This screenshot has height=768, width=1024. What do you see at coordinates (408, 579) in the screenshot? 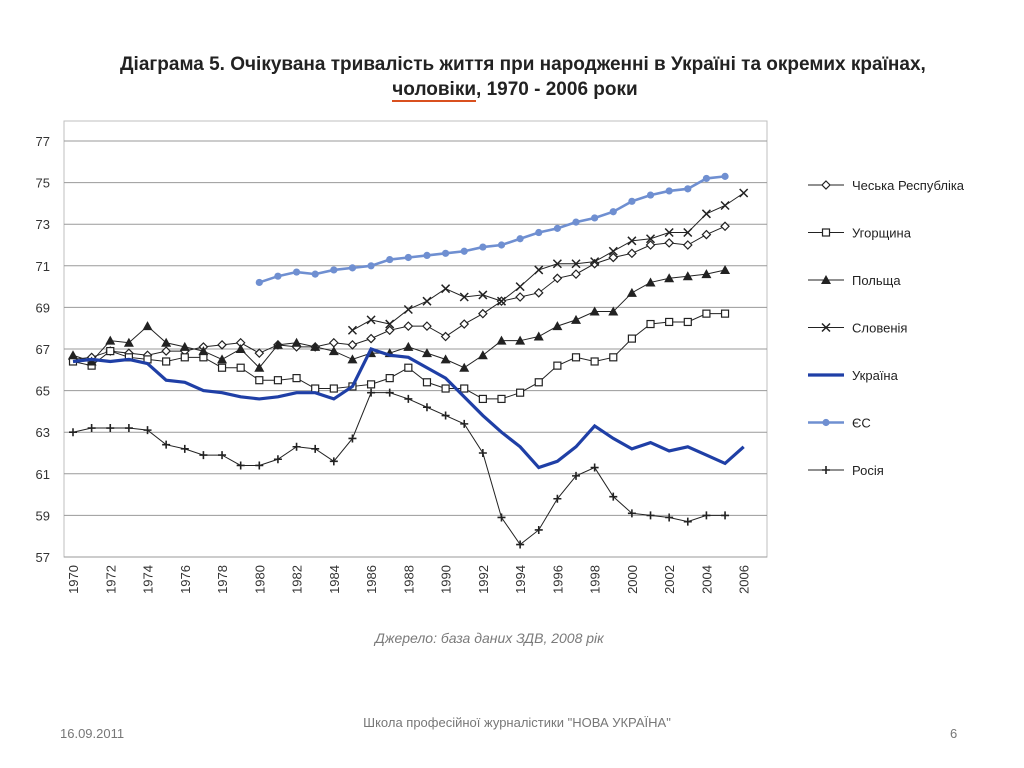
I see `x-tick-label: 1988` at bounding box center [408, 579].